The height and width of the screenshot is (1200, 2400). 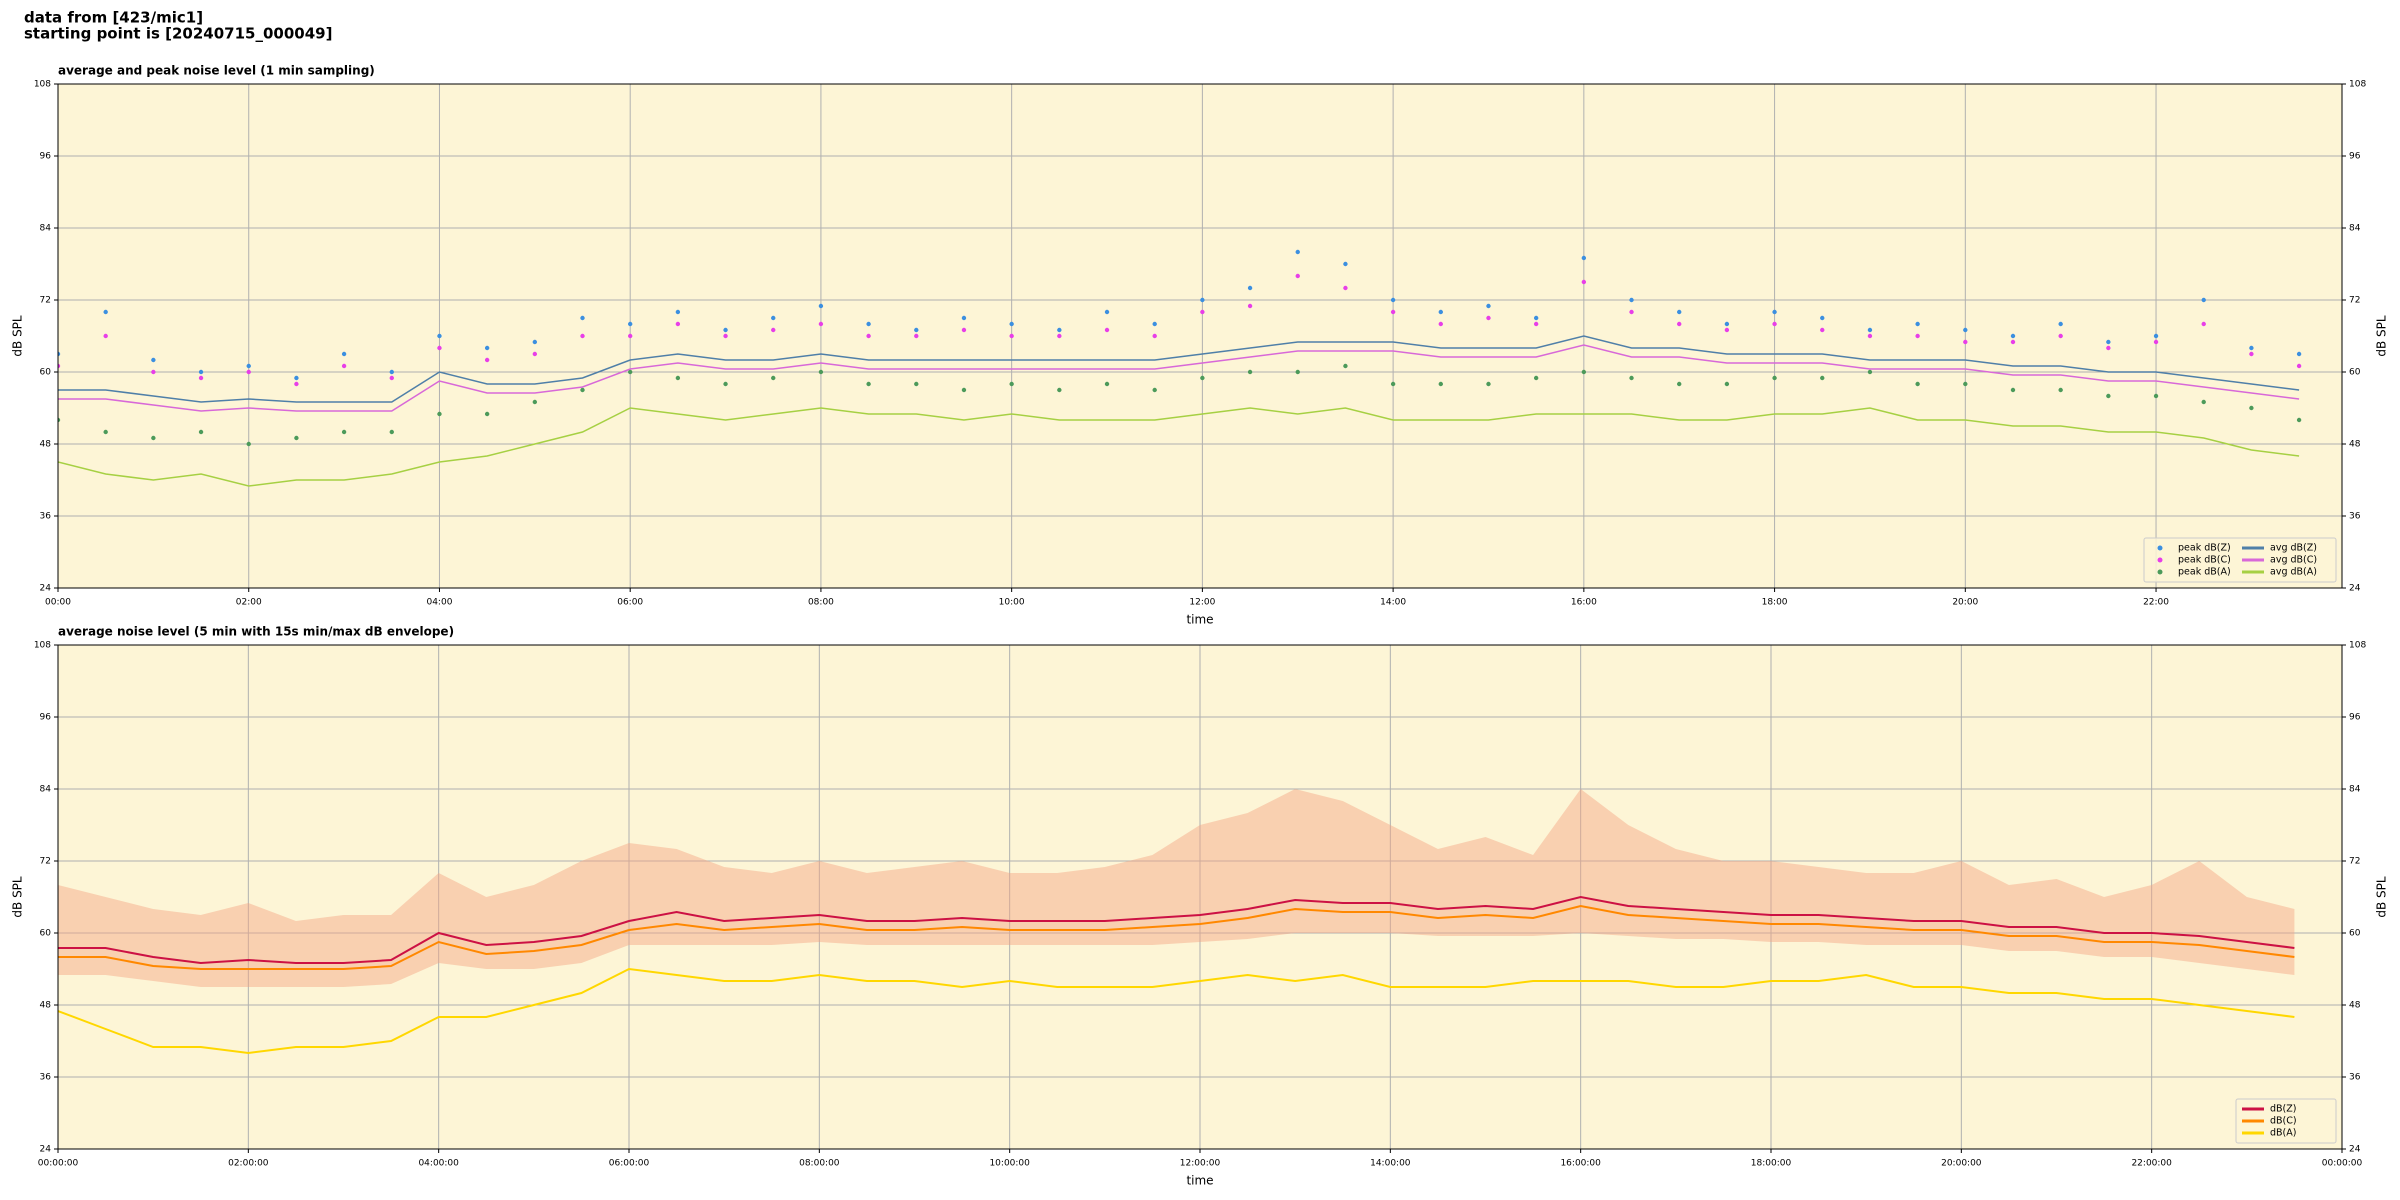 What do you see at coordinates (1775, 603) in the screenshot?
I see `x-tick-label: 18:00` at bounding box center [1775, 603].